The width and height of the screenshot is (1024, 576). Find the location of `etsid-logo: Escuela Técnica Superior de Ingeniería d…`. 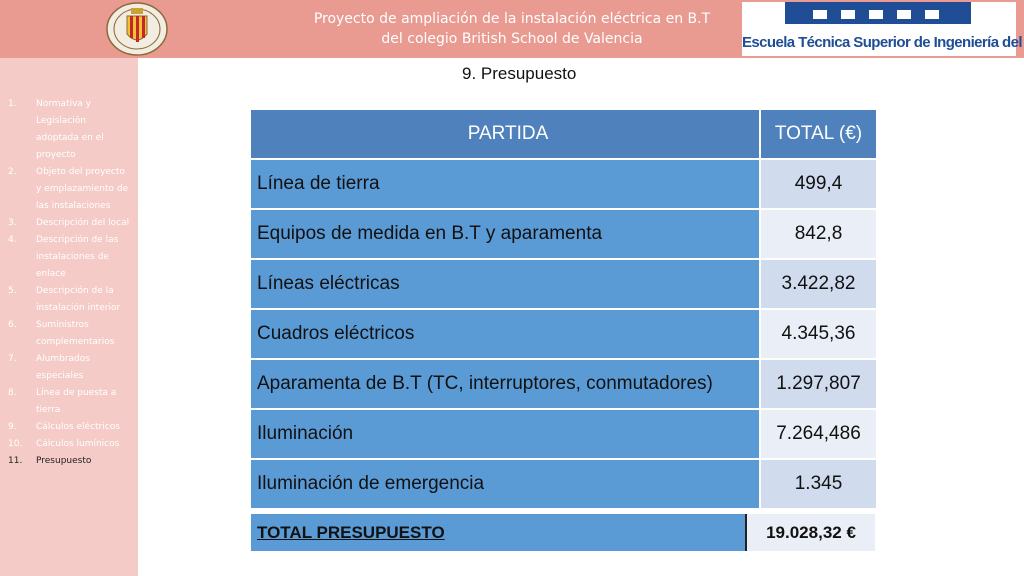

etsid-logo: Escuela Técnica Superior de Ingeniería d… is located at coordinates (883, 29).